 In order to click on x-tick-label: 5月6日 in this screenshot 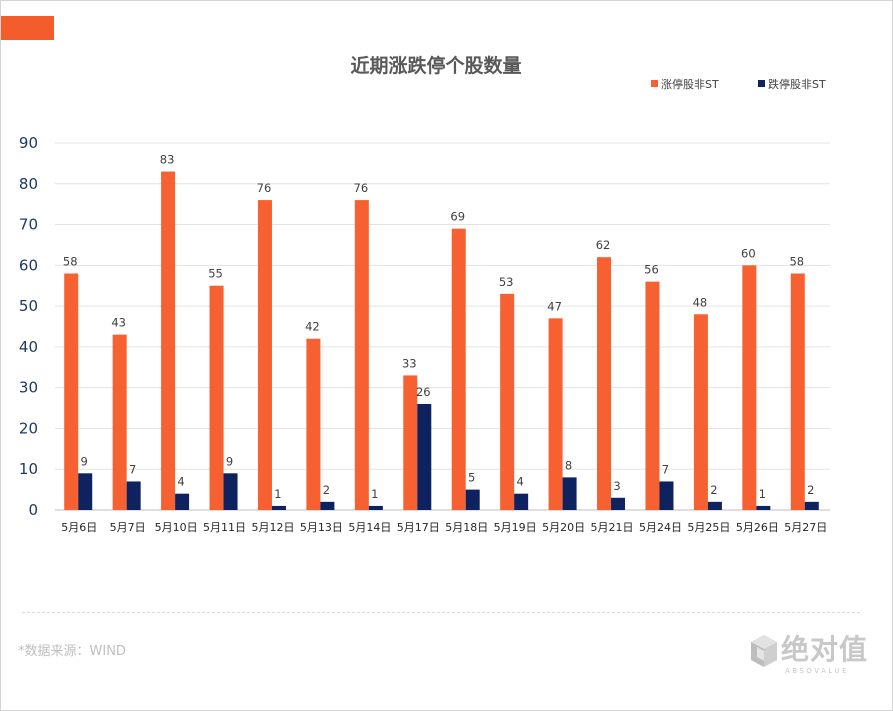, I will do `click(79, 527)`.